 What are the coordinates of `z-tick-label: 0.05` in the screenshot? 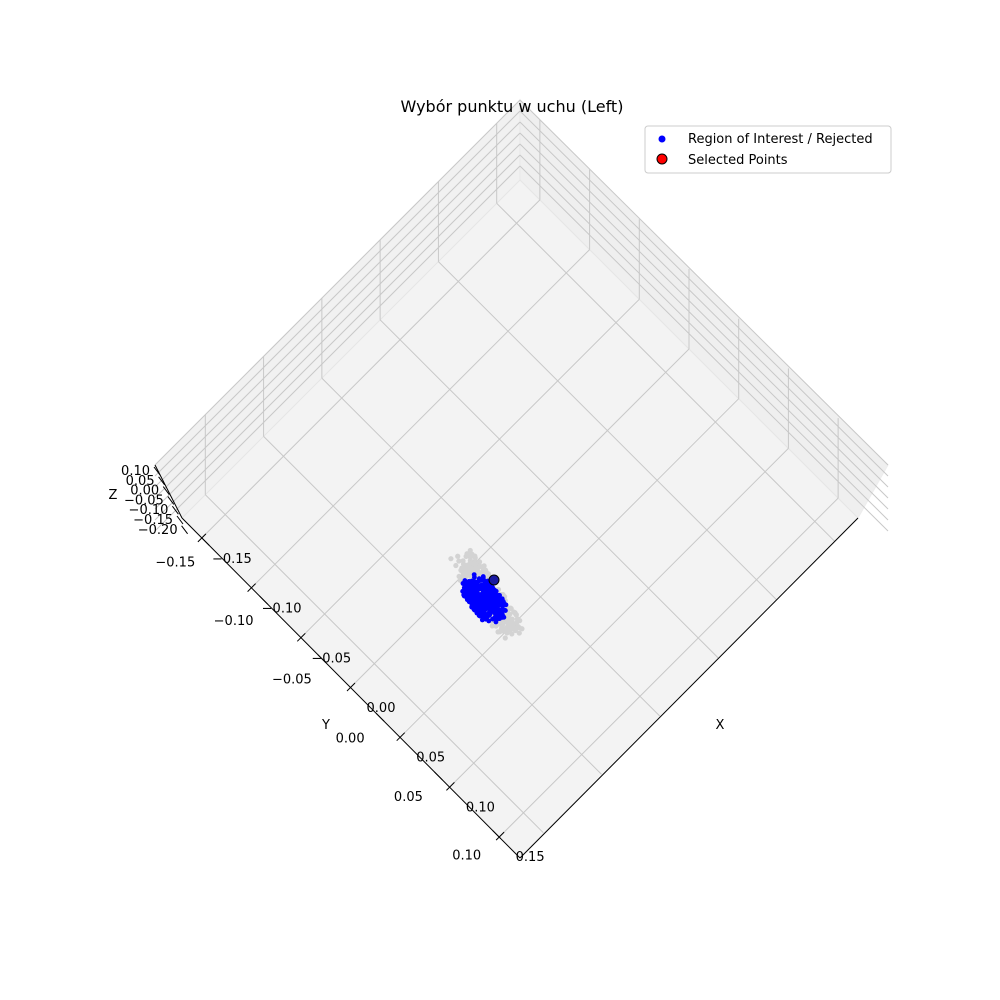 It's located at (140, 481).